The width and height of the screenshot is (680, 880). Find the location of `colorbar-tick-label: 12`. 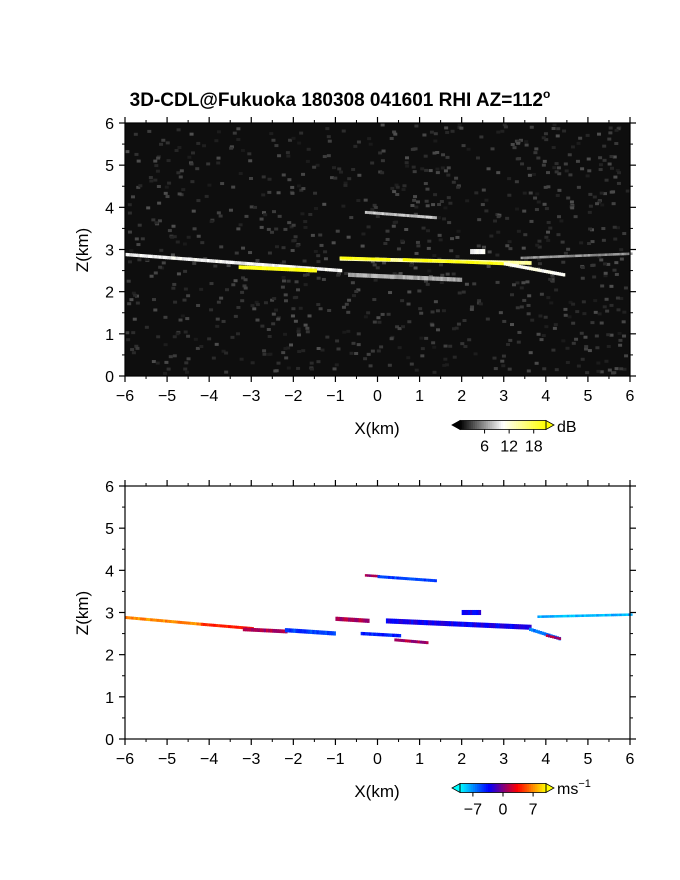

colorbar-tick-label: 12 is located at coordinates (509, 447).